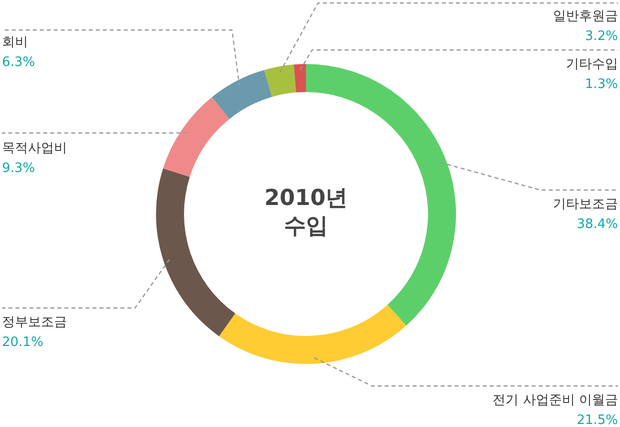  I want to click on data-label: 20.1%, so click(23, 342).